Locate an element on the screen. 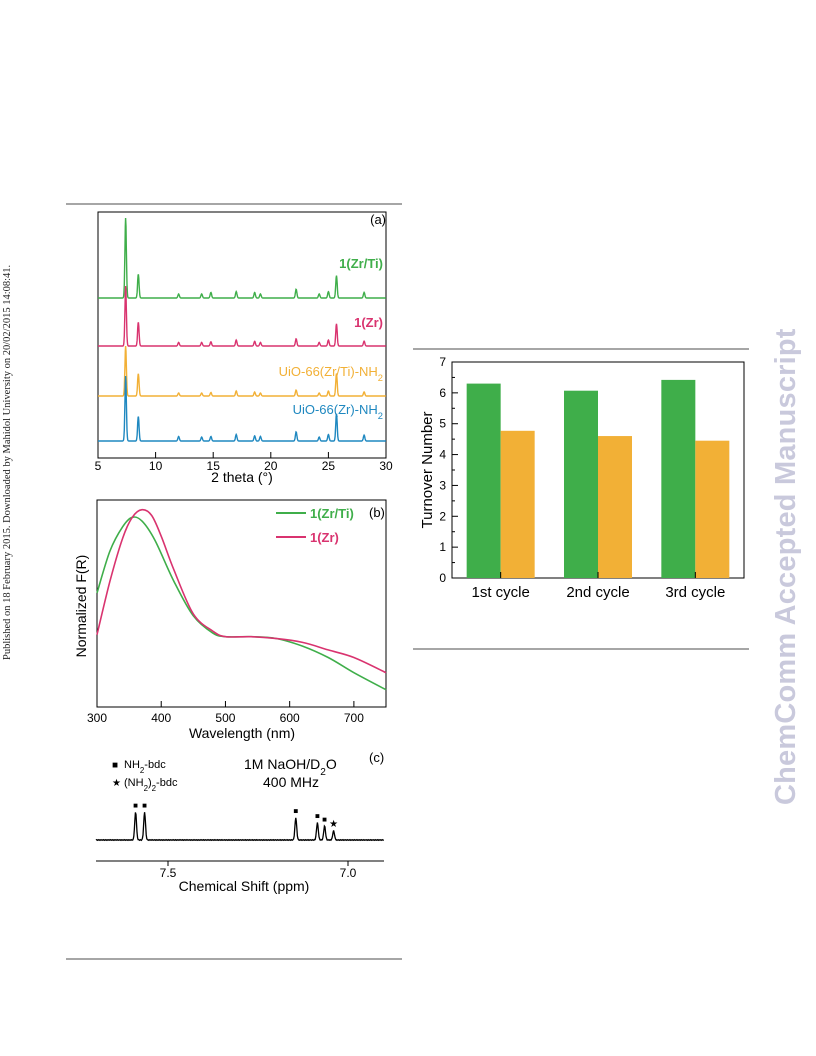 Image resolution: width=816 pixels, height=1056 pixels. xrd-x-axis-label: 2 theta (°) is located at coordinates (242, 477).